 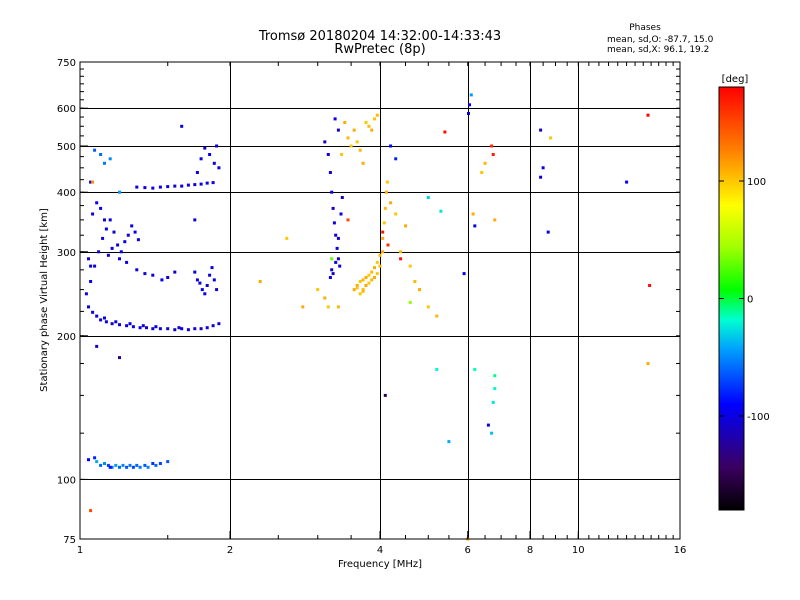 I want to click on colorbar-tick-label: 0, so click(x=750, y=300).